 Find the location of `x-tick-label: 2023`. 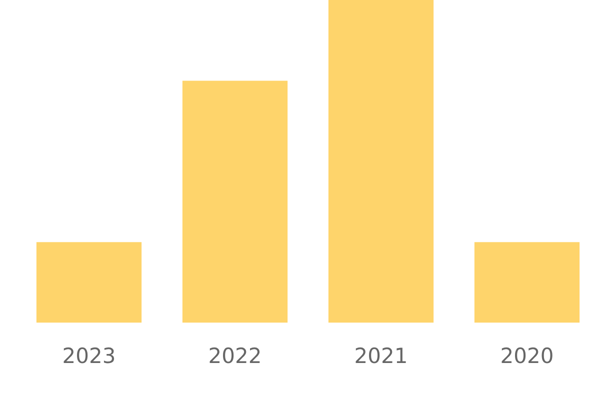

x-tick-label: 2023 is located at coordinates (89, 356).